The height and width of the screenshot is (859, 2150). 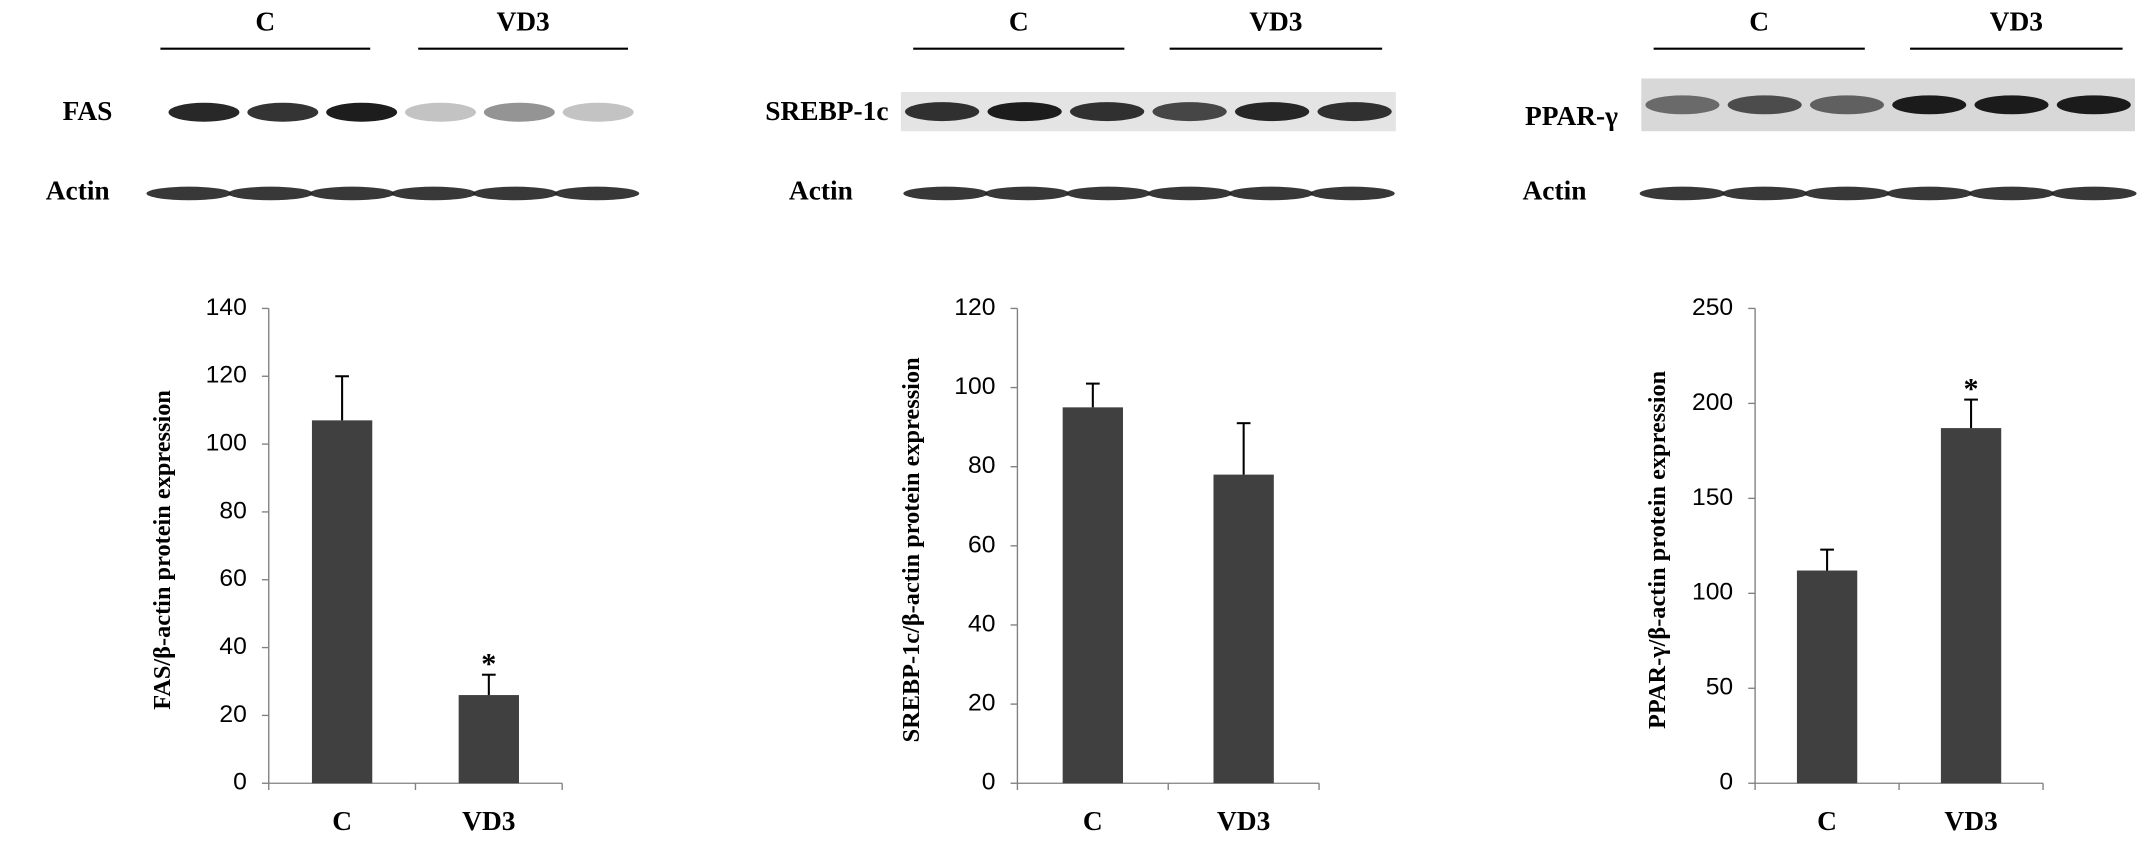 What do you see at coordinates (162, 550) in the screenshot?
I see `y-axis-title: FAS/β-actin protein expression` at bounding box center [162, 550].